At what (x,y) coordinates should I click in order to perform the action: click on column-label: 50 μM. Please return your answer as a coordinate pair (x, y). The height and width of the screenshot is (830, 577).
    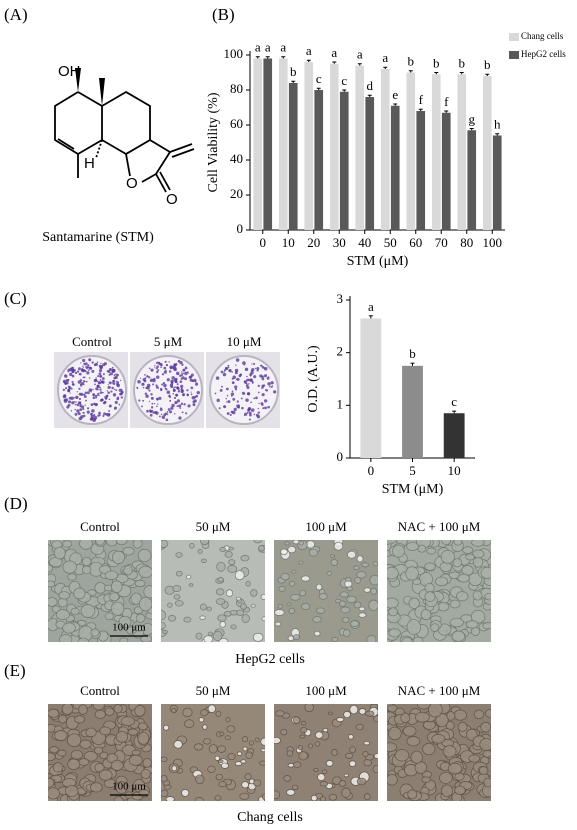
    Looking at the image, I should click on (213, 526).